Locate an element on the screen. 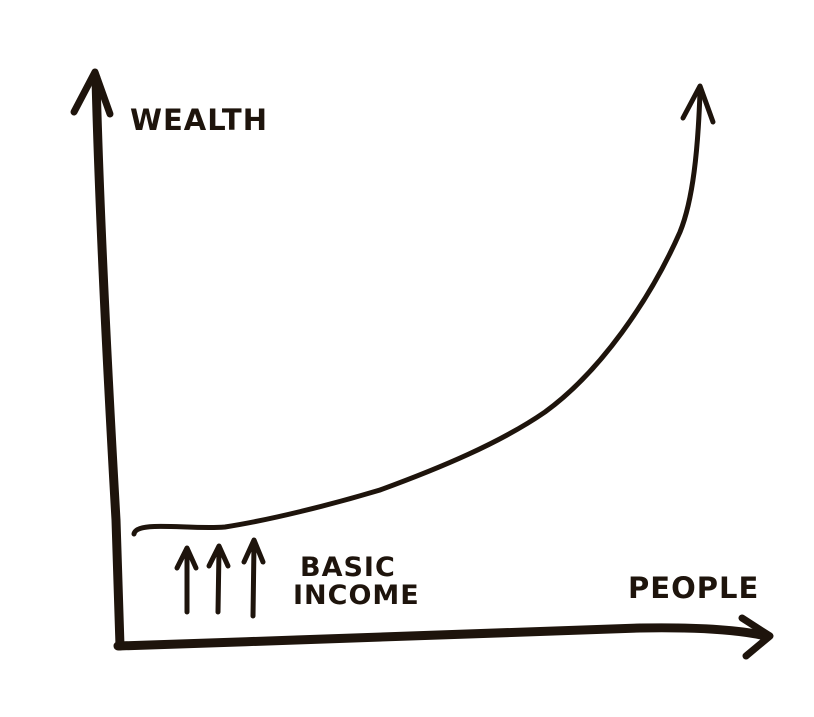 This screenshot has width=814, height=717. x-axis-line is located at coordinates (442, 637).